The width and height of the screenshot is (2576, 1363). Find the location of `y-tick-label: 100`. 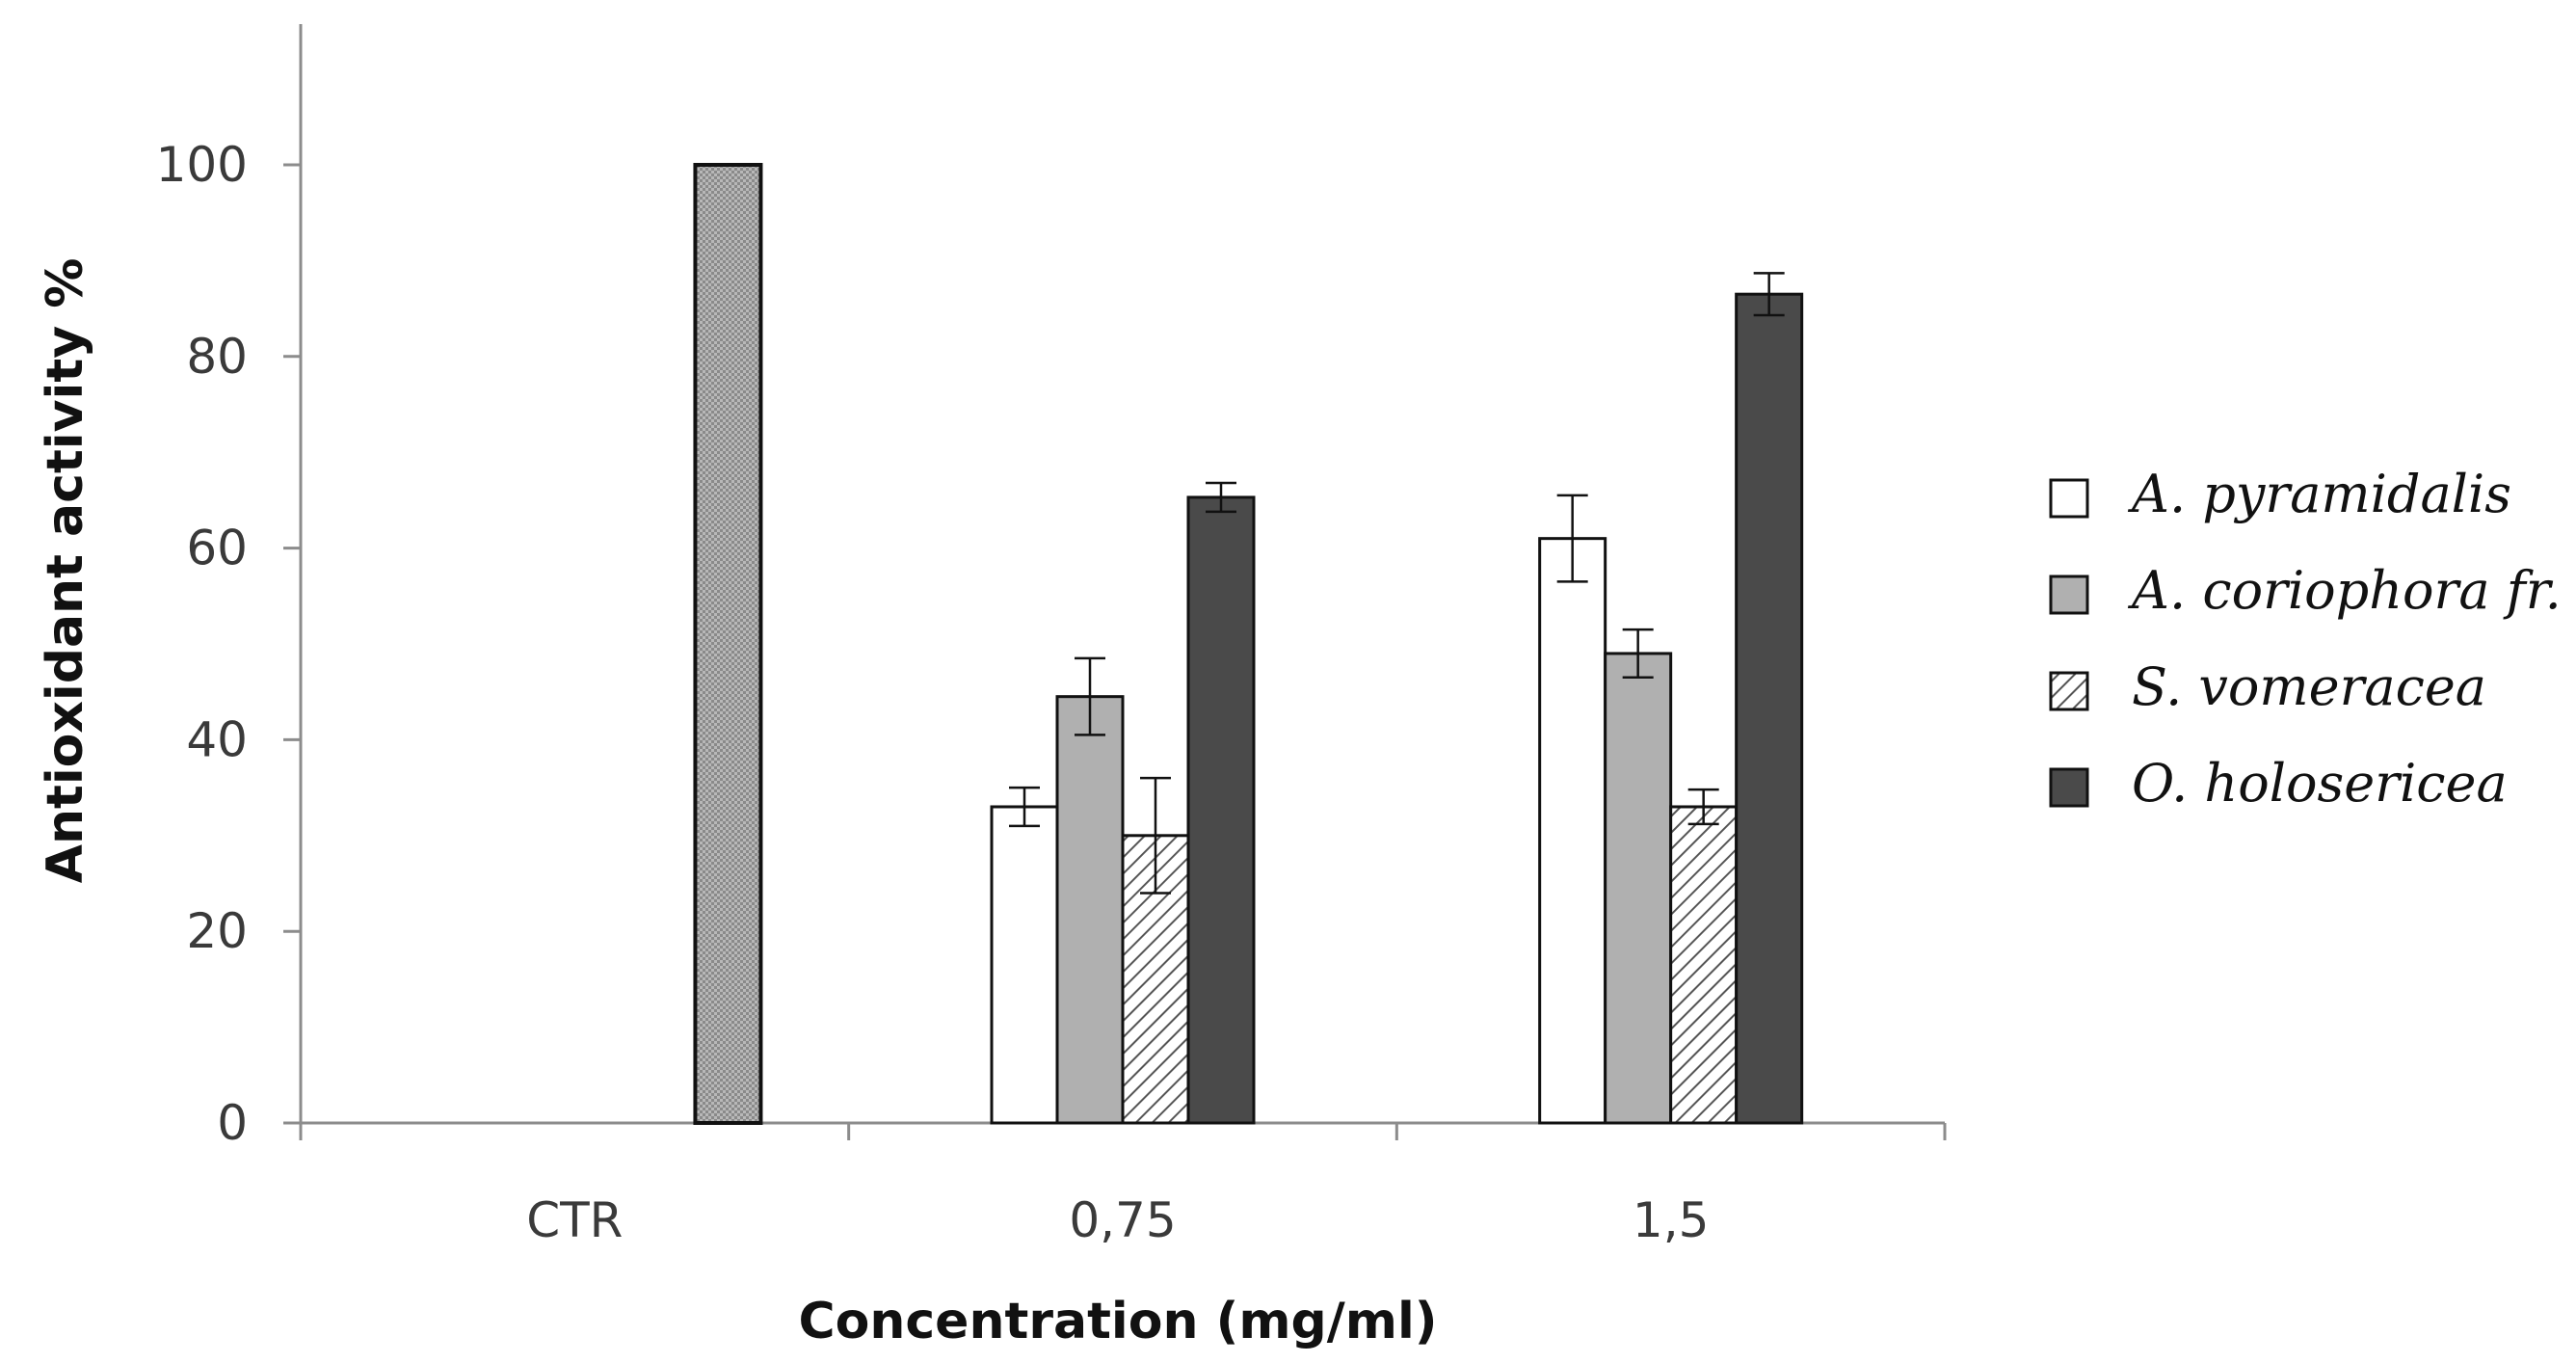

y-tick-label: 100 is located at coordinates (202, 165).